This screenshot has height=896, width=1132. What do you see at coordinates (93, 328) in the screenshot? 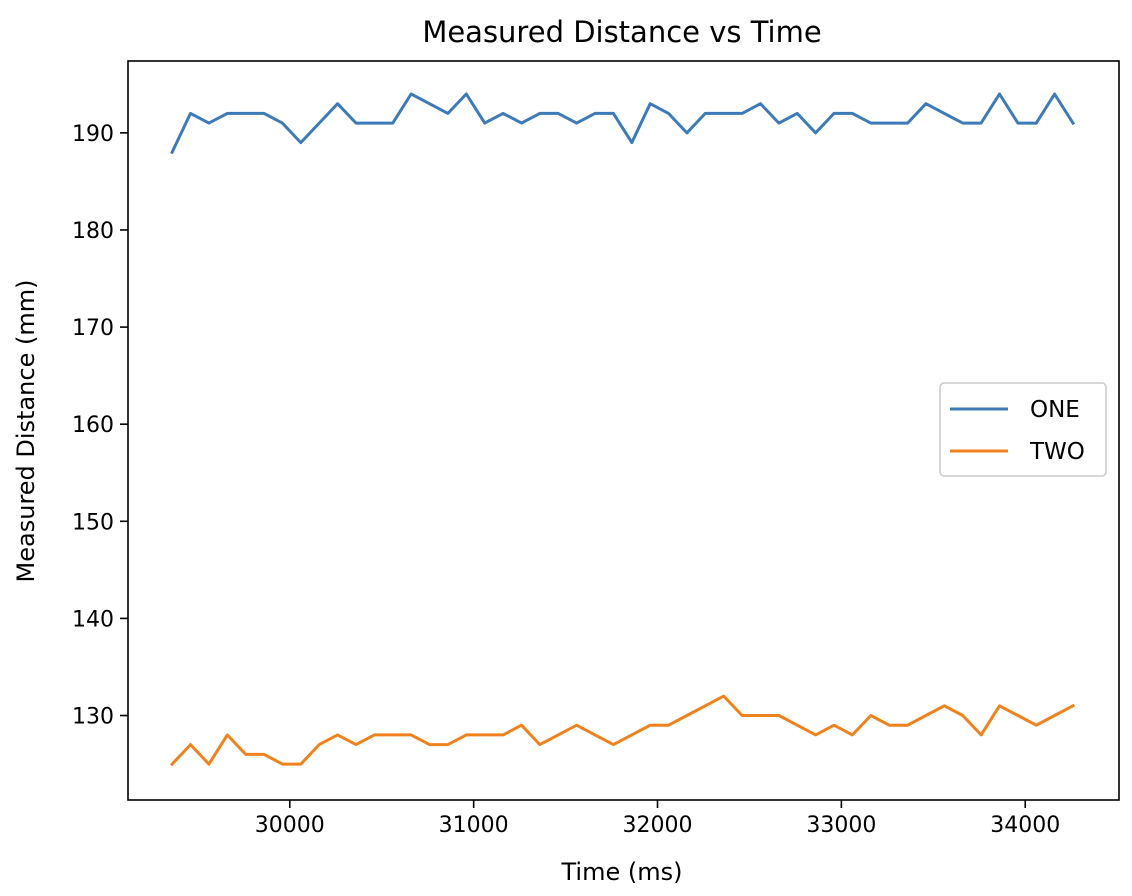
I see `y-tick-label: 170` at bounding box center [93, 328].